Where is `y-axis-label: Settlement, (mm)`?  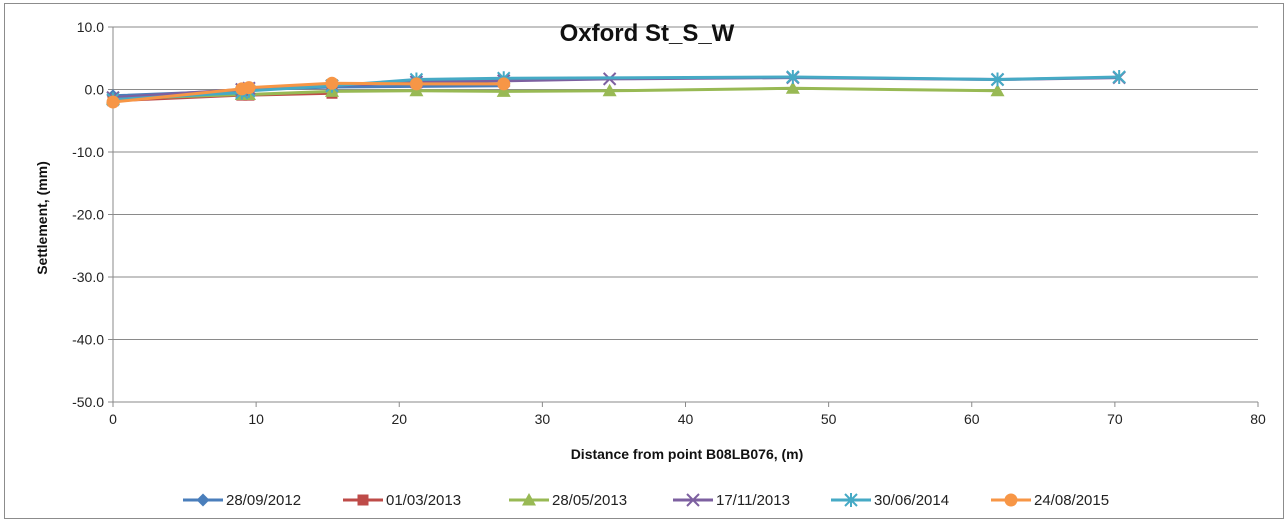
y-axis-label: Settlement, (mm) is located at coordinates (42, 218).